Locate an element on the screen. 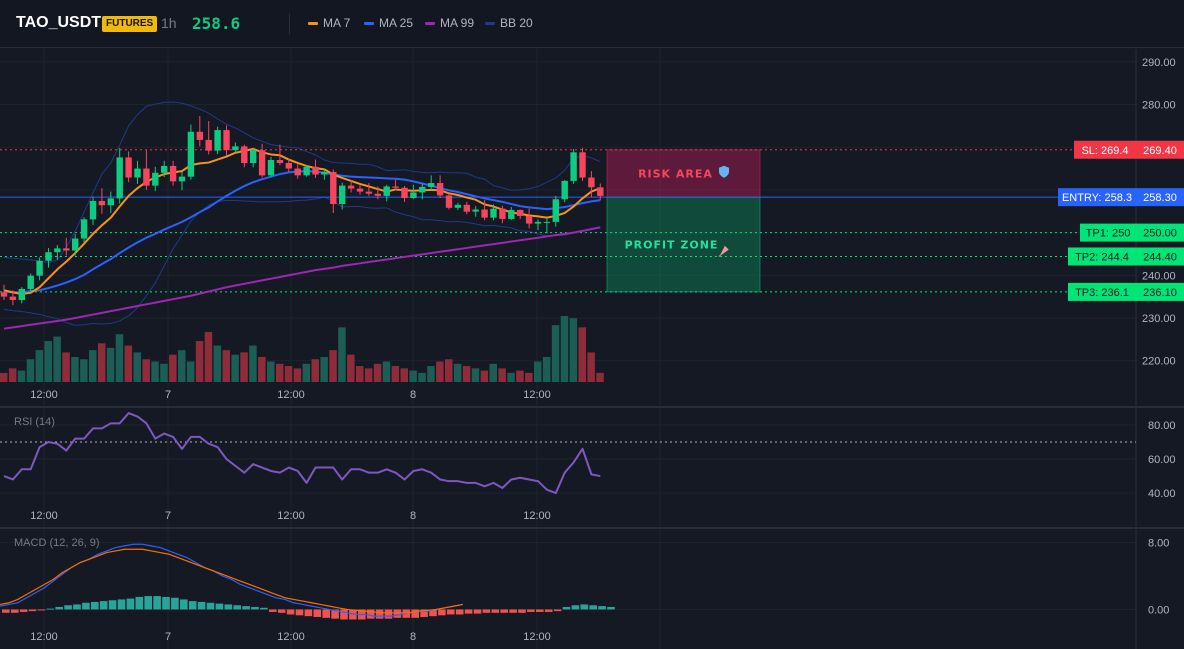  tp3-tag: TP3: 236.1 is located at coordinates (1102, 293).